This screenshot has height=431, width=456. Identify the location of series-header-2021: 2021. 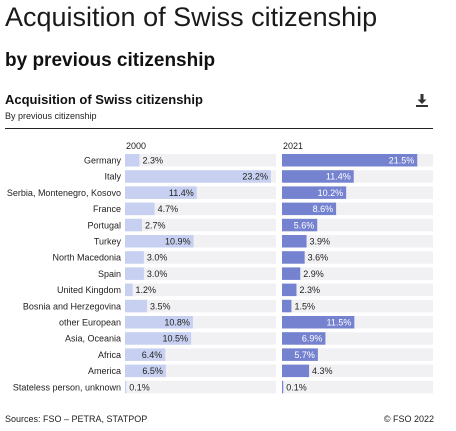
(293, 146).